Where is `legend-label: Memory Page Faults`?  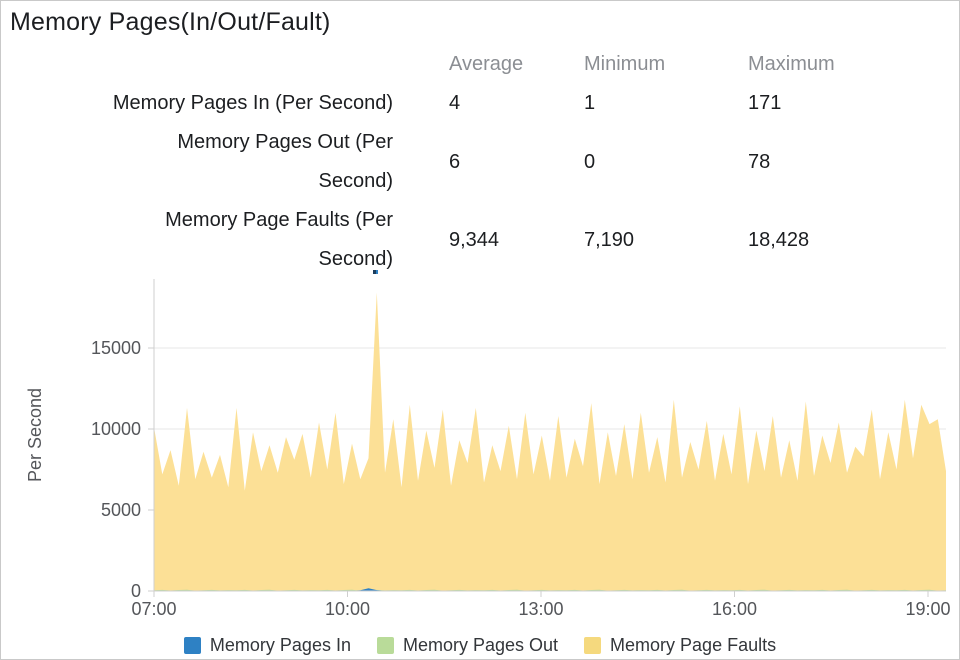
legend-label: Memory Page Faults is located at coordinates (693, 644).